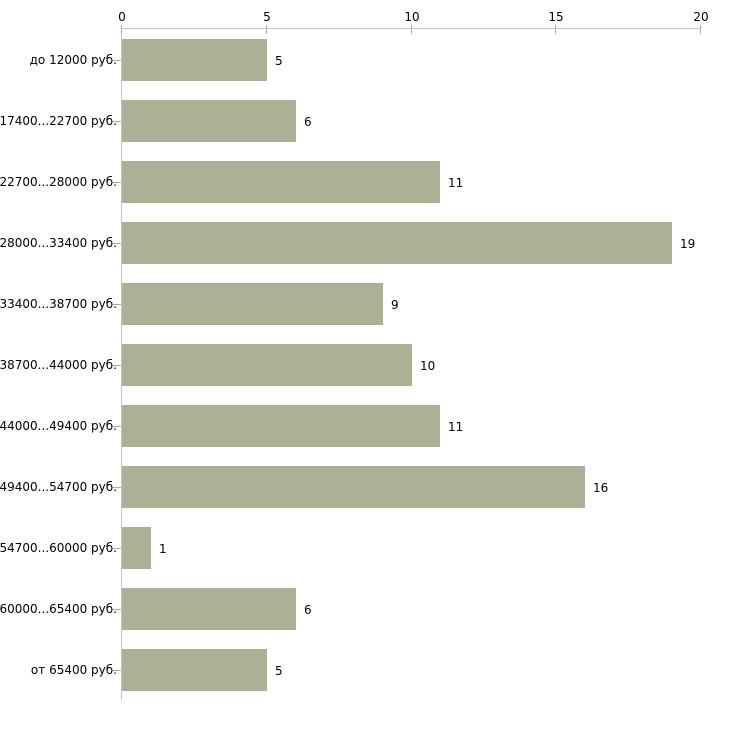 The image size is (730, 730). Describe the element at coordinates (58, 243) in the screenshot. I see `category-label: 28000...33400 руб.` at that location.